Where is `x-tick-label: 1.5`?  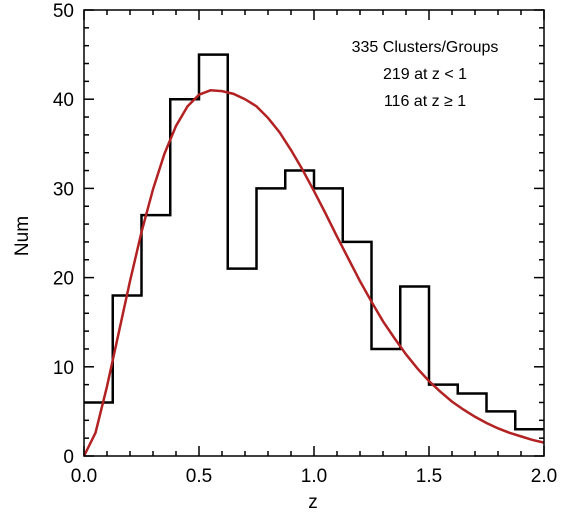
x-tick-label: 1.5 is located at coordinates (429, 476).